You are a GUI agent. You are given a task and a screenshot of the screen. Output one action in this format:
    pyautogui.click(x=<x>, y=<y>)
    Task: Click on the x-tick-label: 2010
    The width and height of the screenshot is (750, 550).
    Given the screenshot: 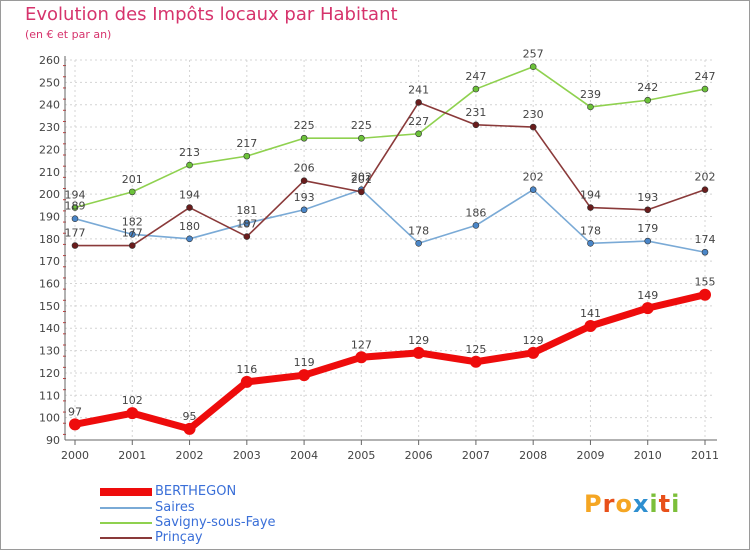 What is the action you would take?
    pyautogui.click(x=648, y=455)
    